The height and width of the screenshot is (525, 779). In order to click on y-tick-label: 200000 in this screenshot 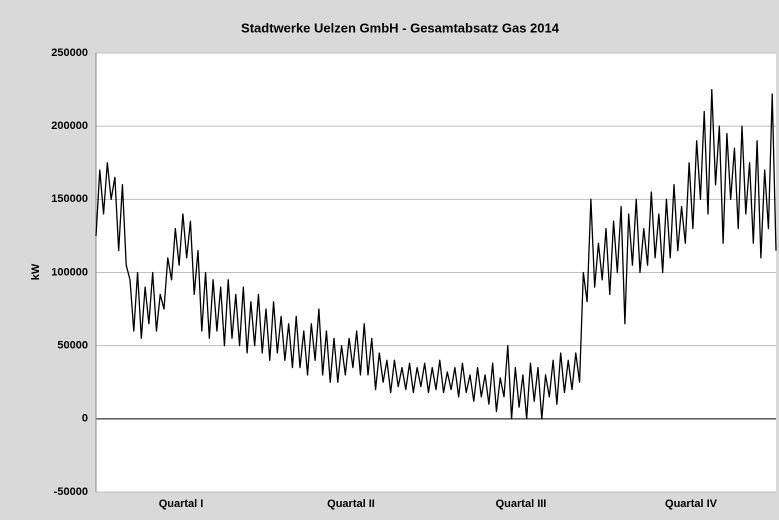, I will do `click(69, 126)`.